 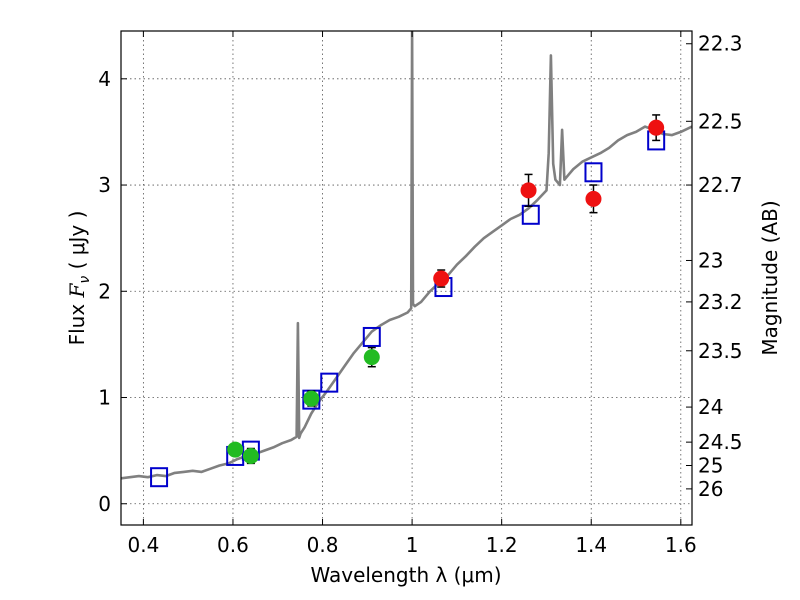 I want to click on right-tick-label: 24, so click(x=710, y=407).